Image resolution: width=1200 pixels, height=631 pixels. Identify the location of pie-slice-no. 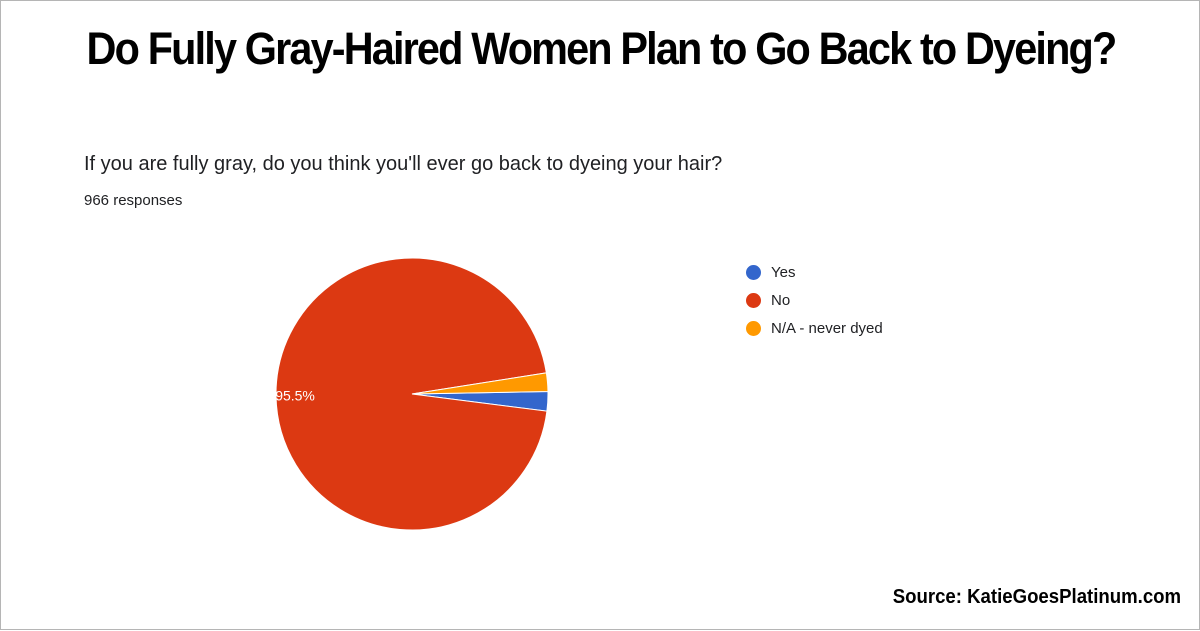
(411, 394).